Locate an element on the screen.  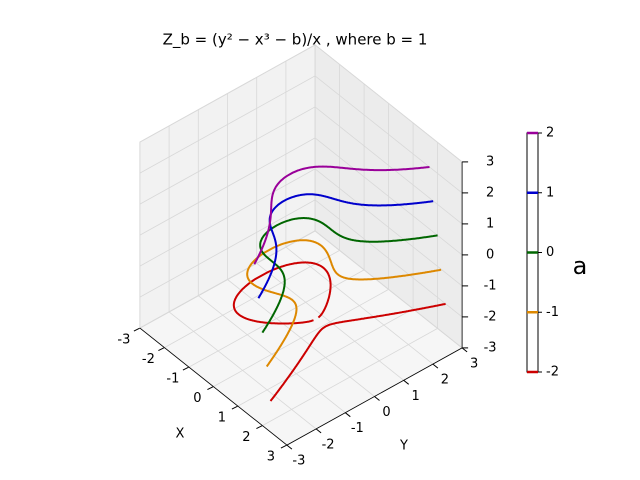
z-tick-label: 1 is located at coordinates (490, 223).